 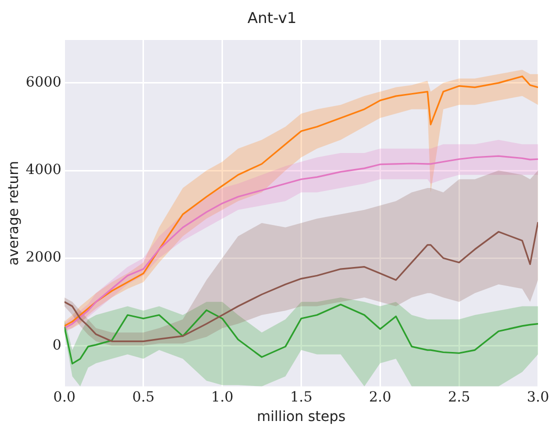 I want to click on y-tick-label: 2000, so click(x=44, y=258).